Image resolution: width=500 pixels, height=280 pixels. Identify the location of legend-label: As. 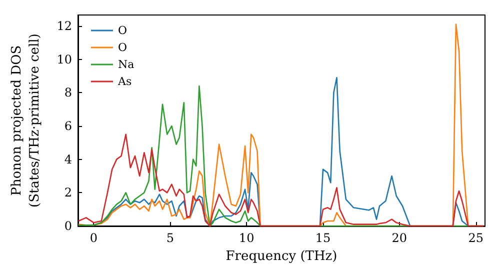
(124, 81).